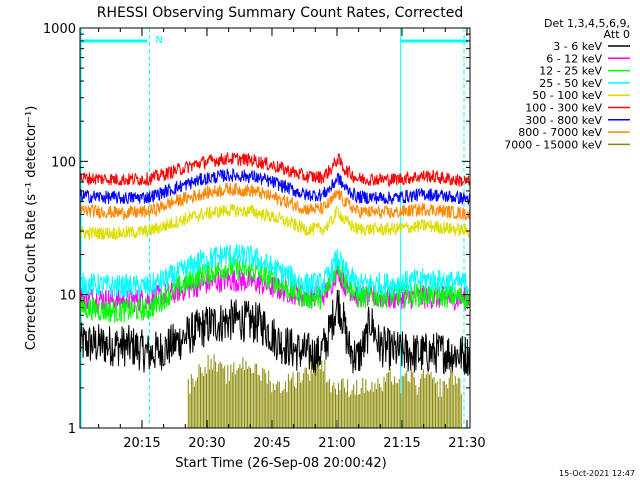 The width and height of the screenshot is (640, 480). I want to click on legend-label-0: 3 - 6 keV, so click(577, 46).